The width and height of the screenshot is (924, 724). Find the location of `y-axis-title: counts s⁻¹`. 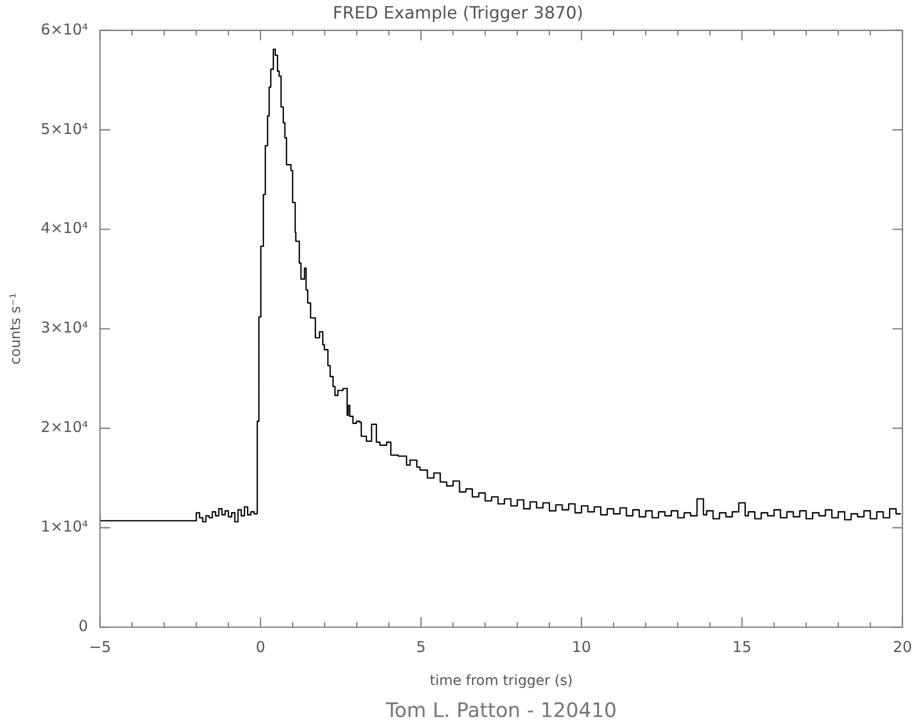

y-axis-title: counts s⁻¹ is located at coordinates (16, 329).